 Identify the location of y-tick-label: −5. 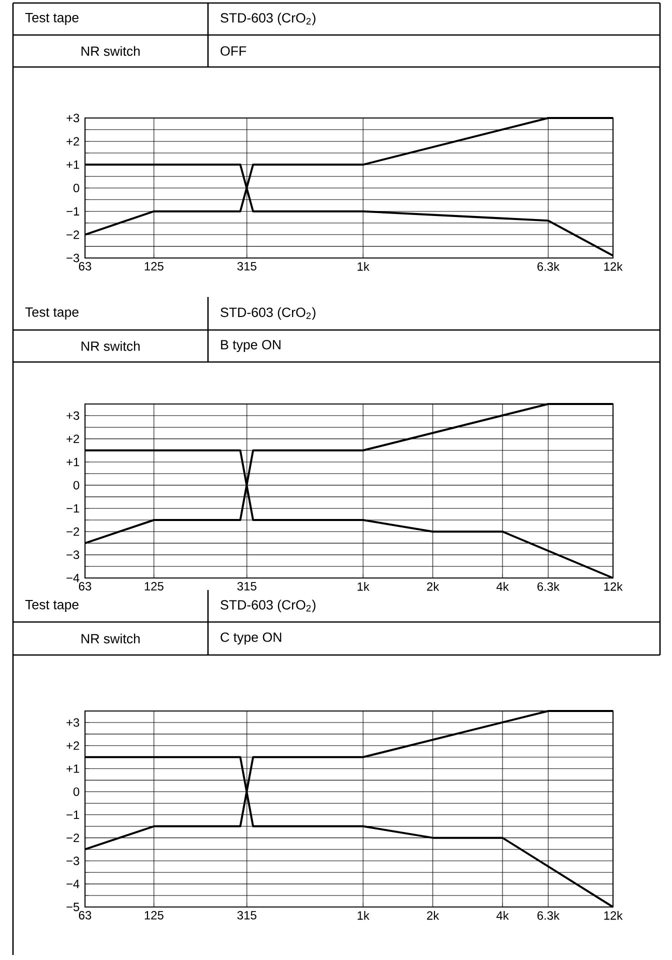
(73, 907).